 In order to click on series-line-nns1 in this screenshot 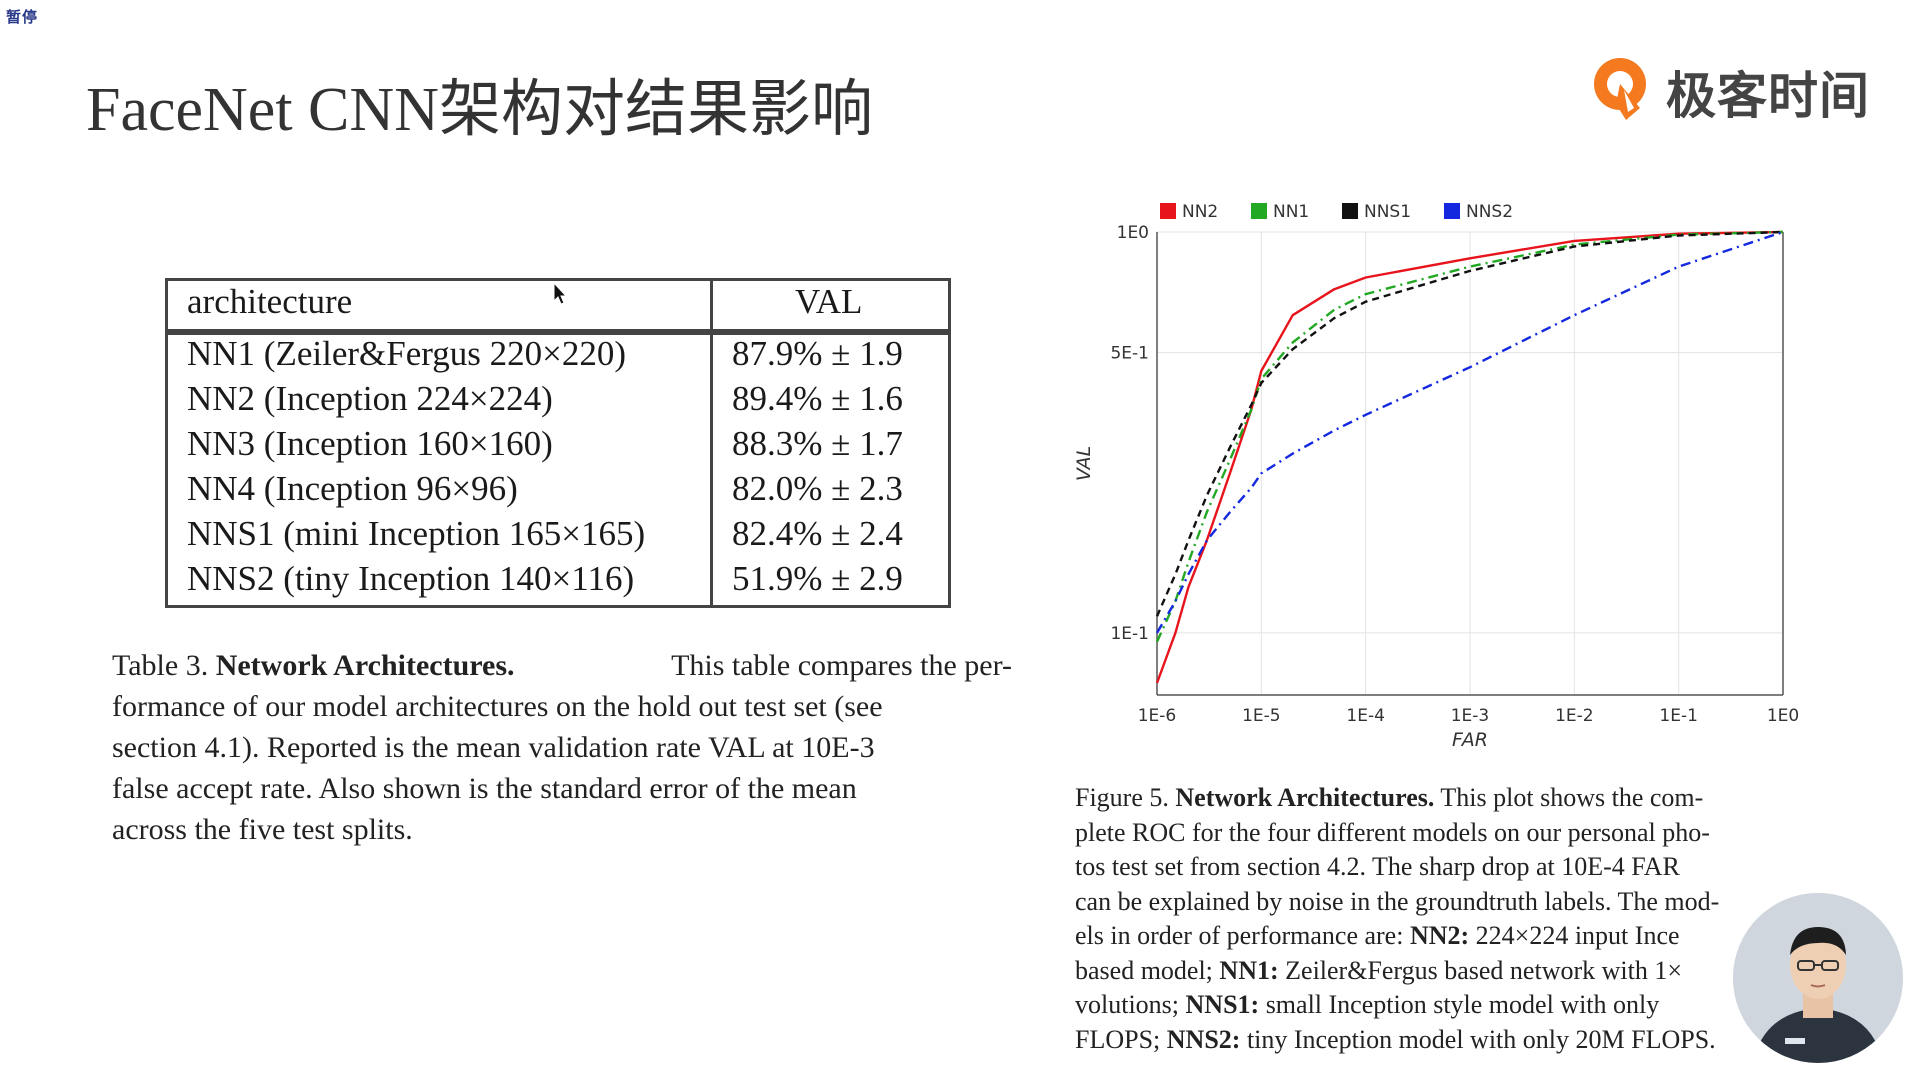, I will do `click(1469, 423)`.